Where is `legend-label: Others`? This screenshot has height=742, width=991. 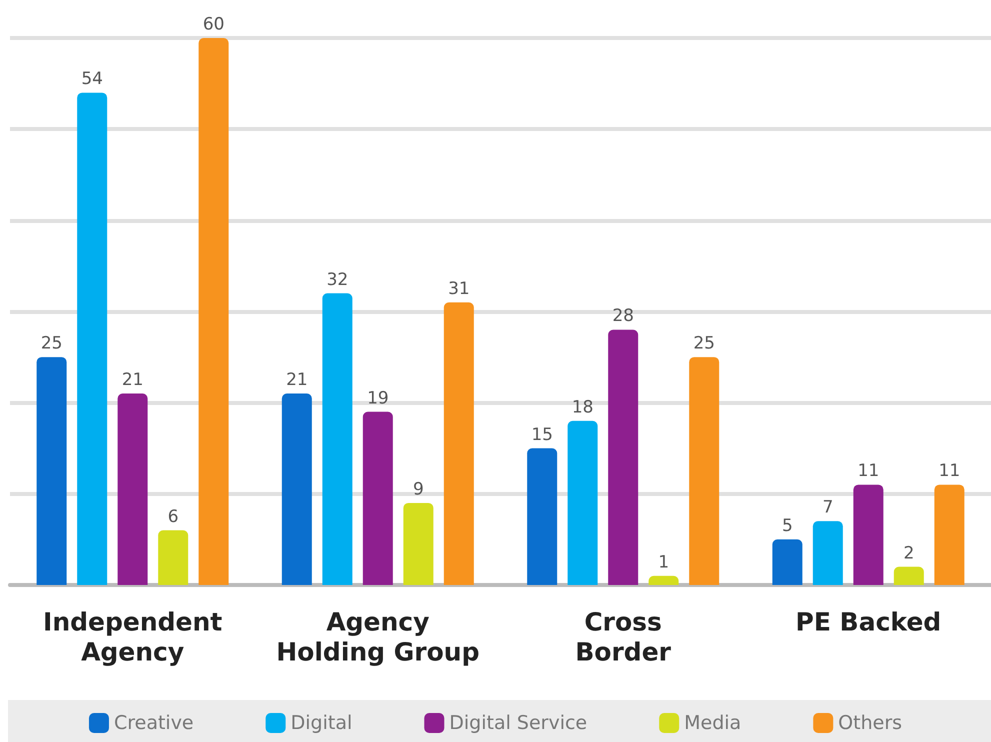 legend-label: Others is located at coordinates (870, 723).